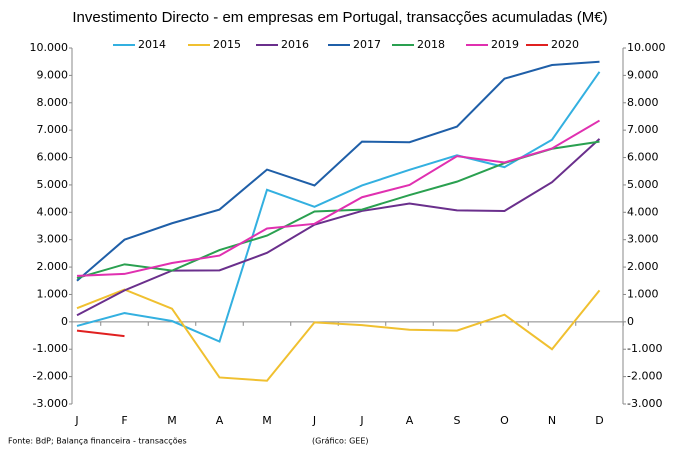 The width and height of the screenshot is (679, 459). I want to click on x-tick-label: O, so click(504, 420).